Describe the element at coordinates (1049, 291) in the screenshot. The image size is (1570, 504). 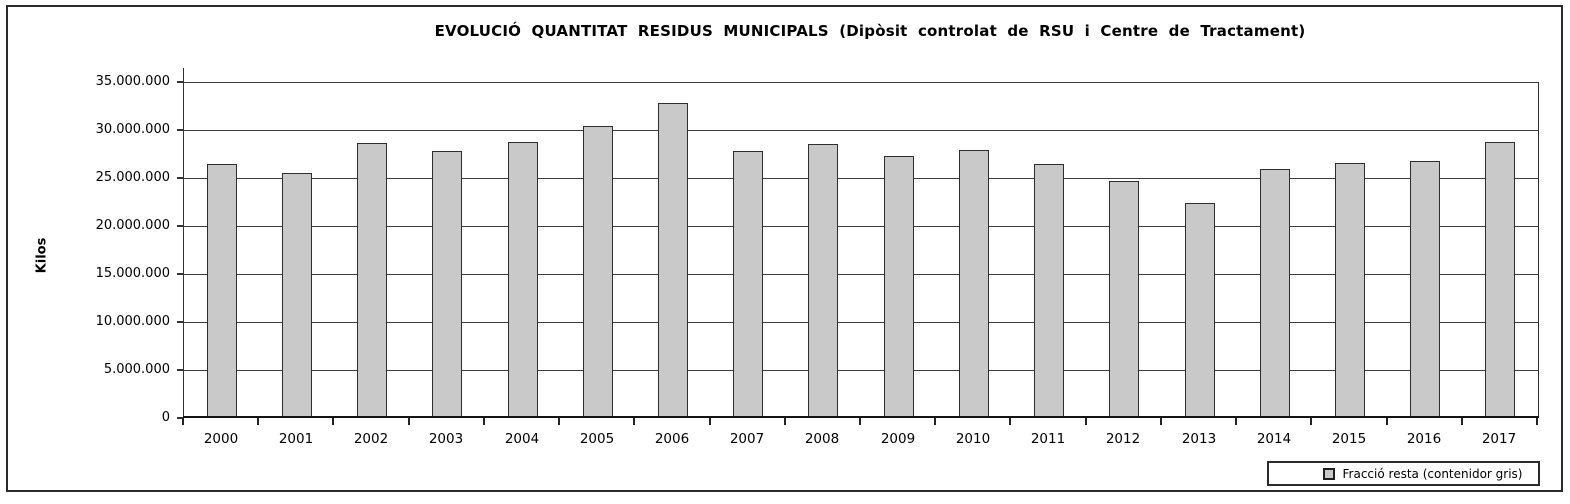
I see `bar-2011` at that location.